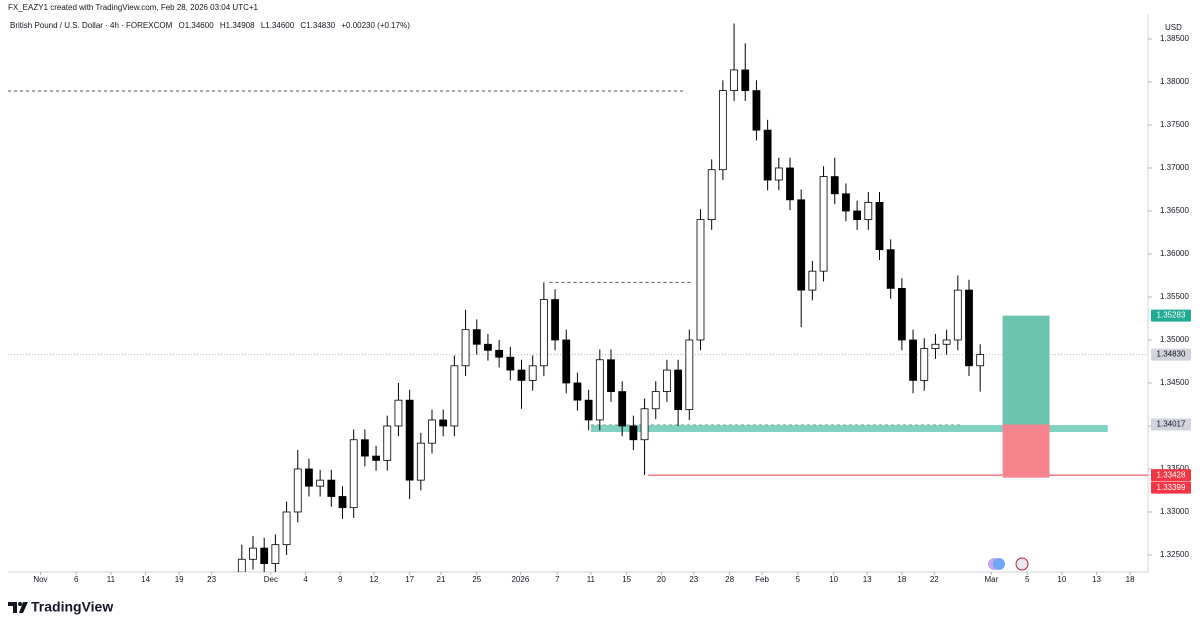 This screenshot has width=1200, height=627. Describe the element at coordinates (1174, 468) in the screenshot. I see `y-tick-label: 1.33500` at that location.